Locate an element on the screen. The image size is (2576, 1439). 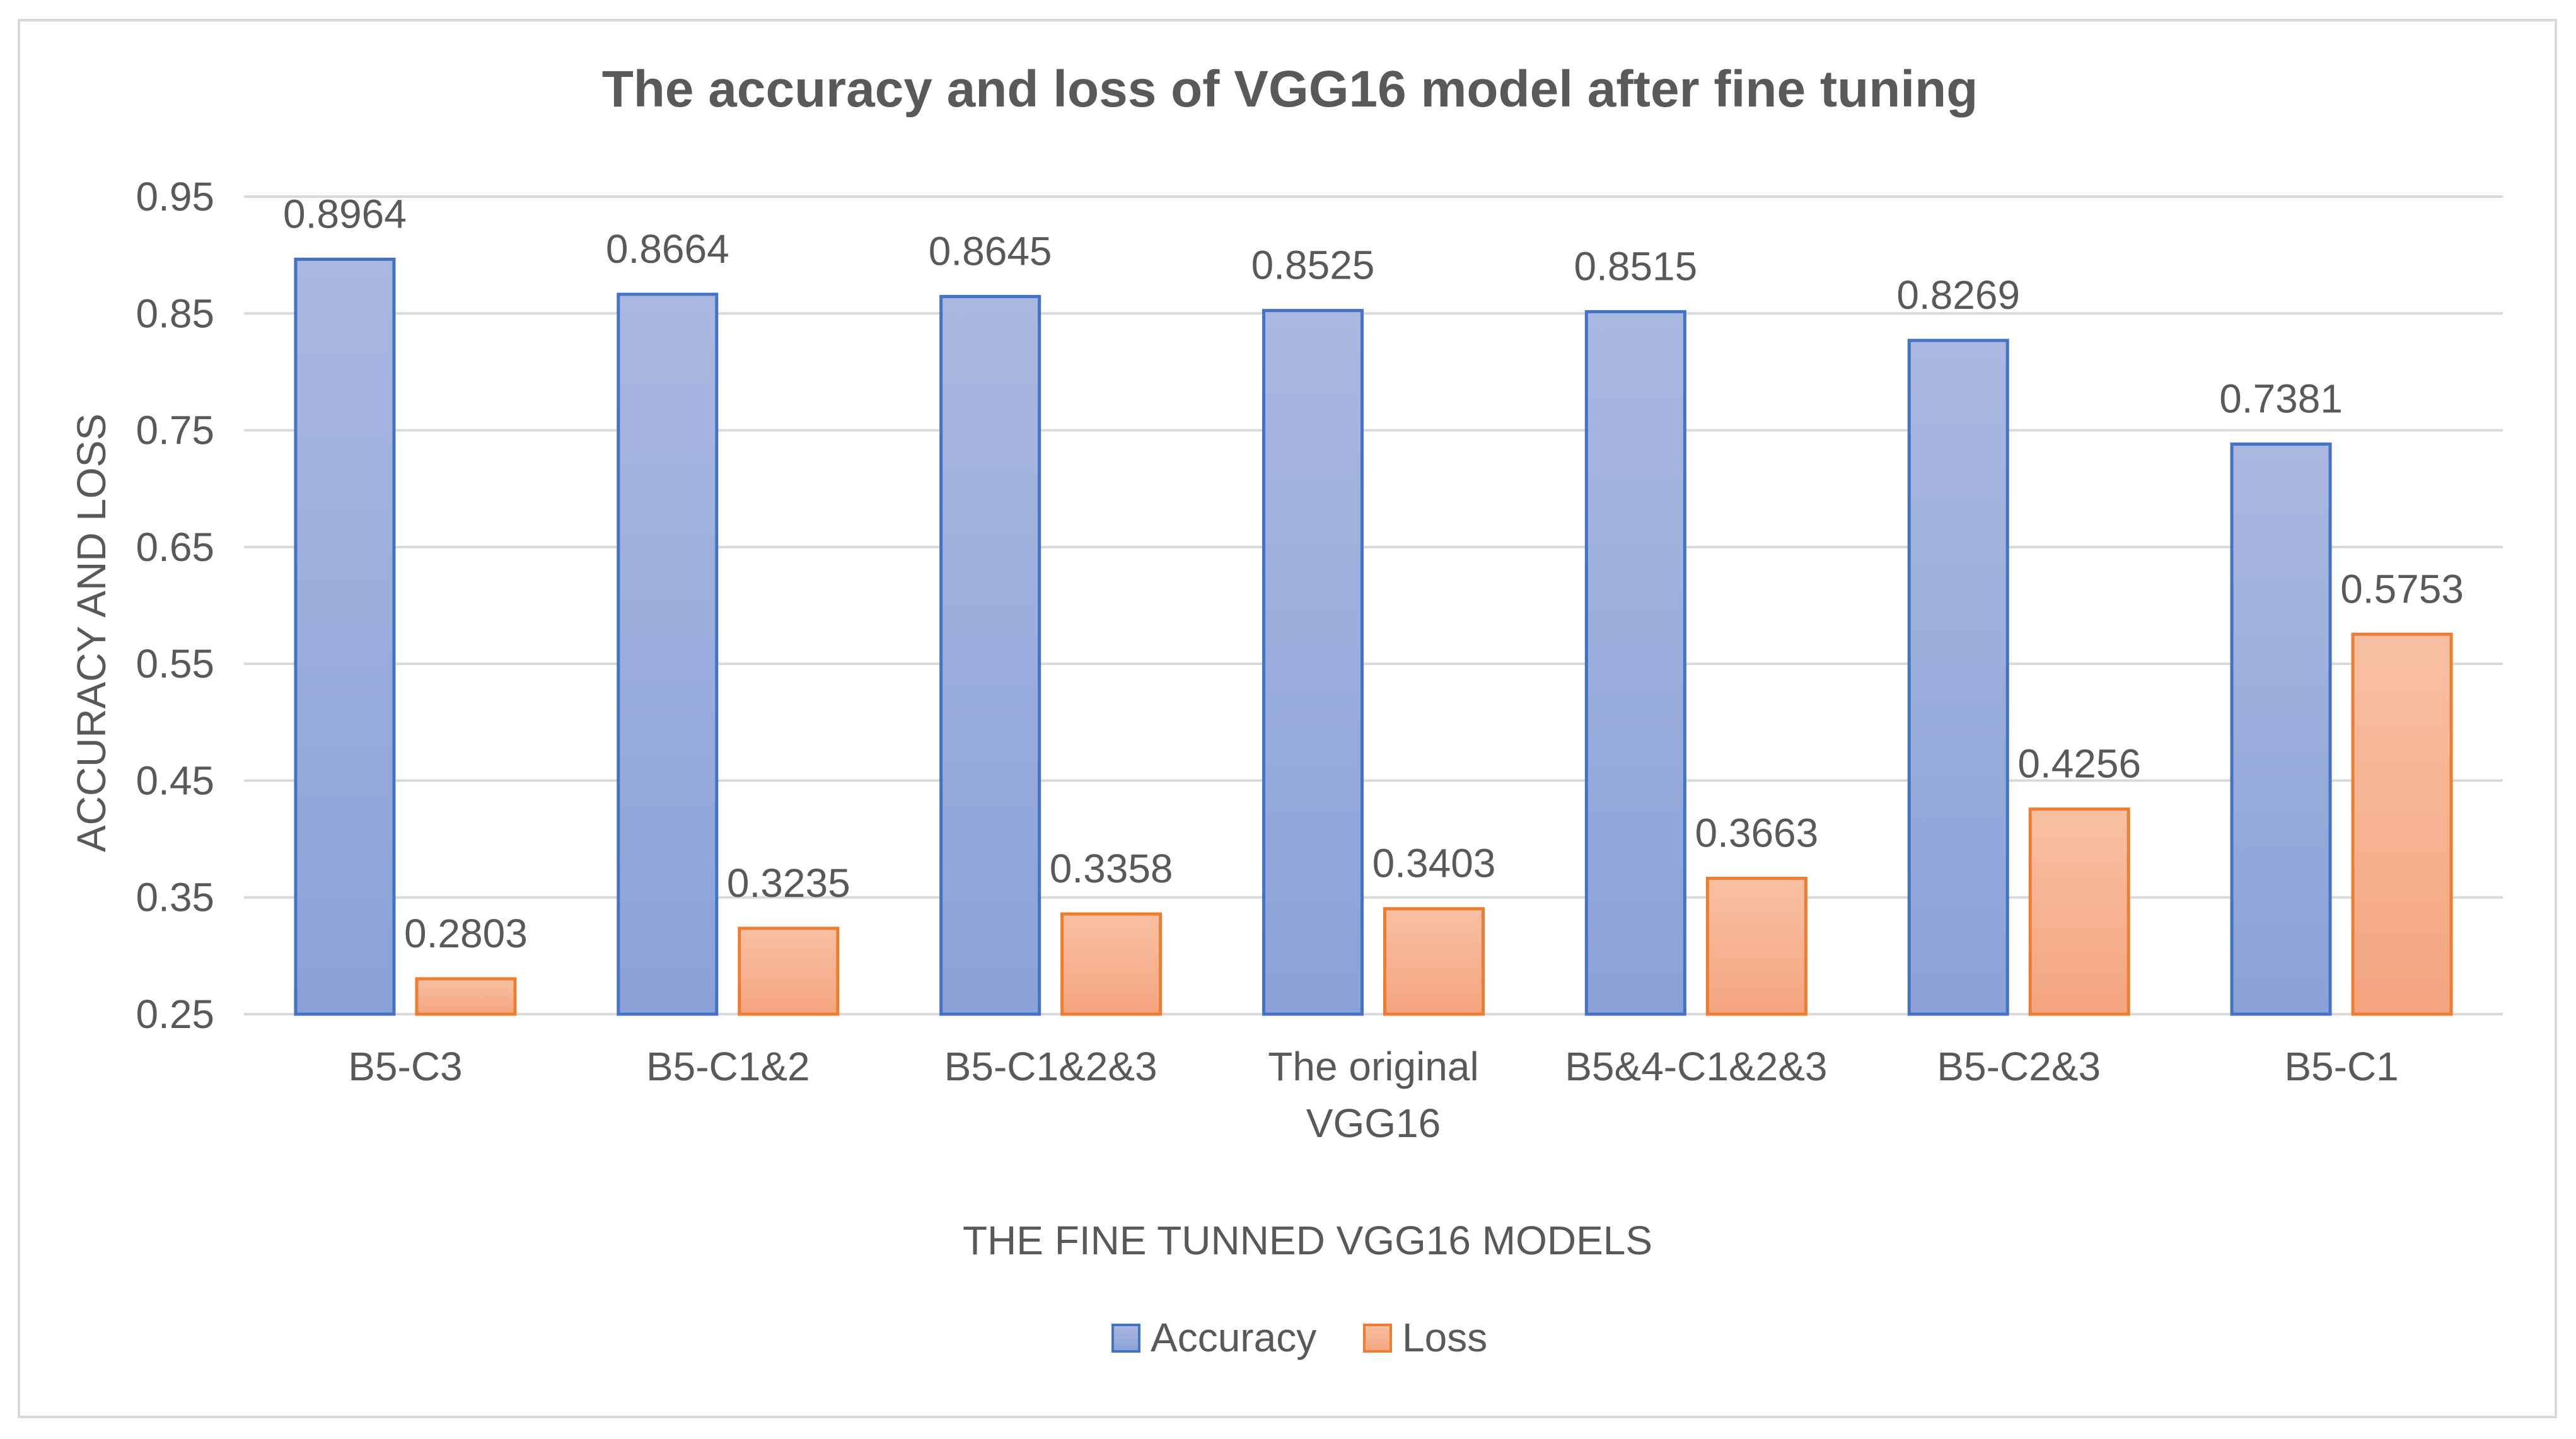
loss-data-label: 0.2803 is located at coordinates (466, 934).